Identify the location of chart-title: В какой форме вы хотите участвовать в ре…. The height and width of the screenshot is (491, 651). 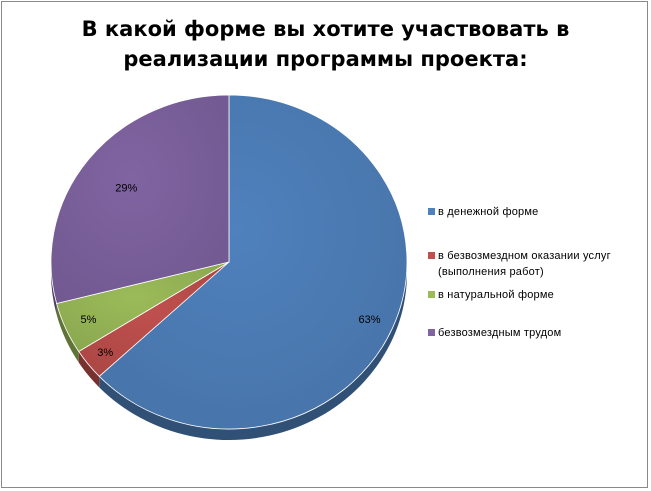
(325, 44).